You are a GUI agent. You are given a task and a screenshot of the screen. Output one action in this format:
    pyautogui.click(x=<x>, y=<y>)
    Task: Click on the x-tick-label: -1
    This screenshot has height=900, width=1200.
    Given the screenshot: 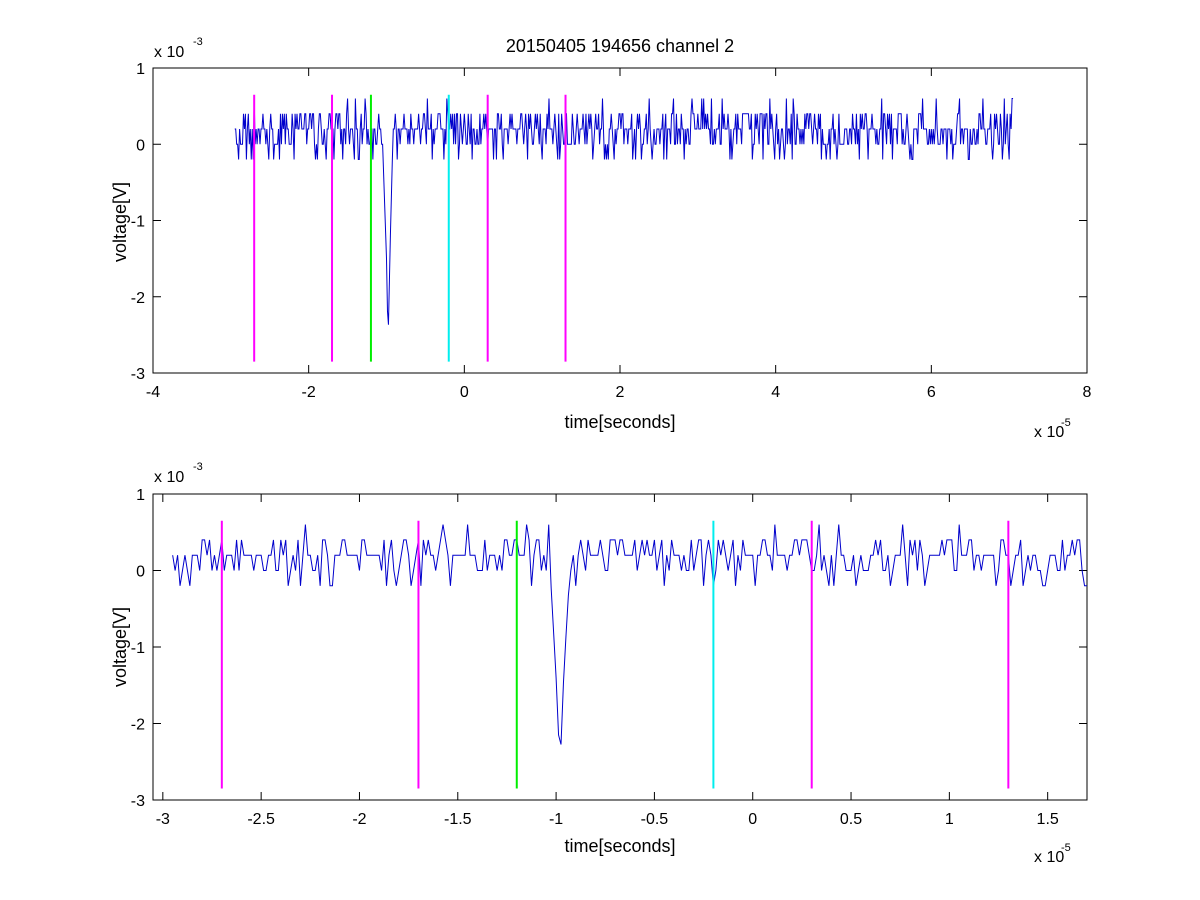 What is the action you would take?
    pyautogui.click(x=556, y=819)
    